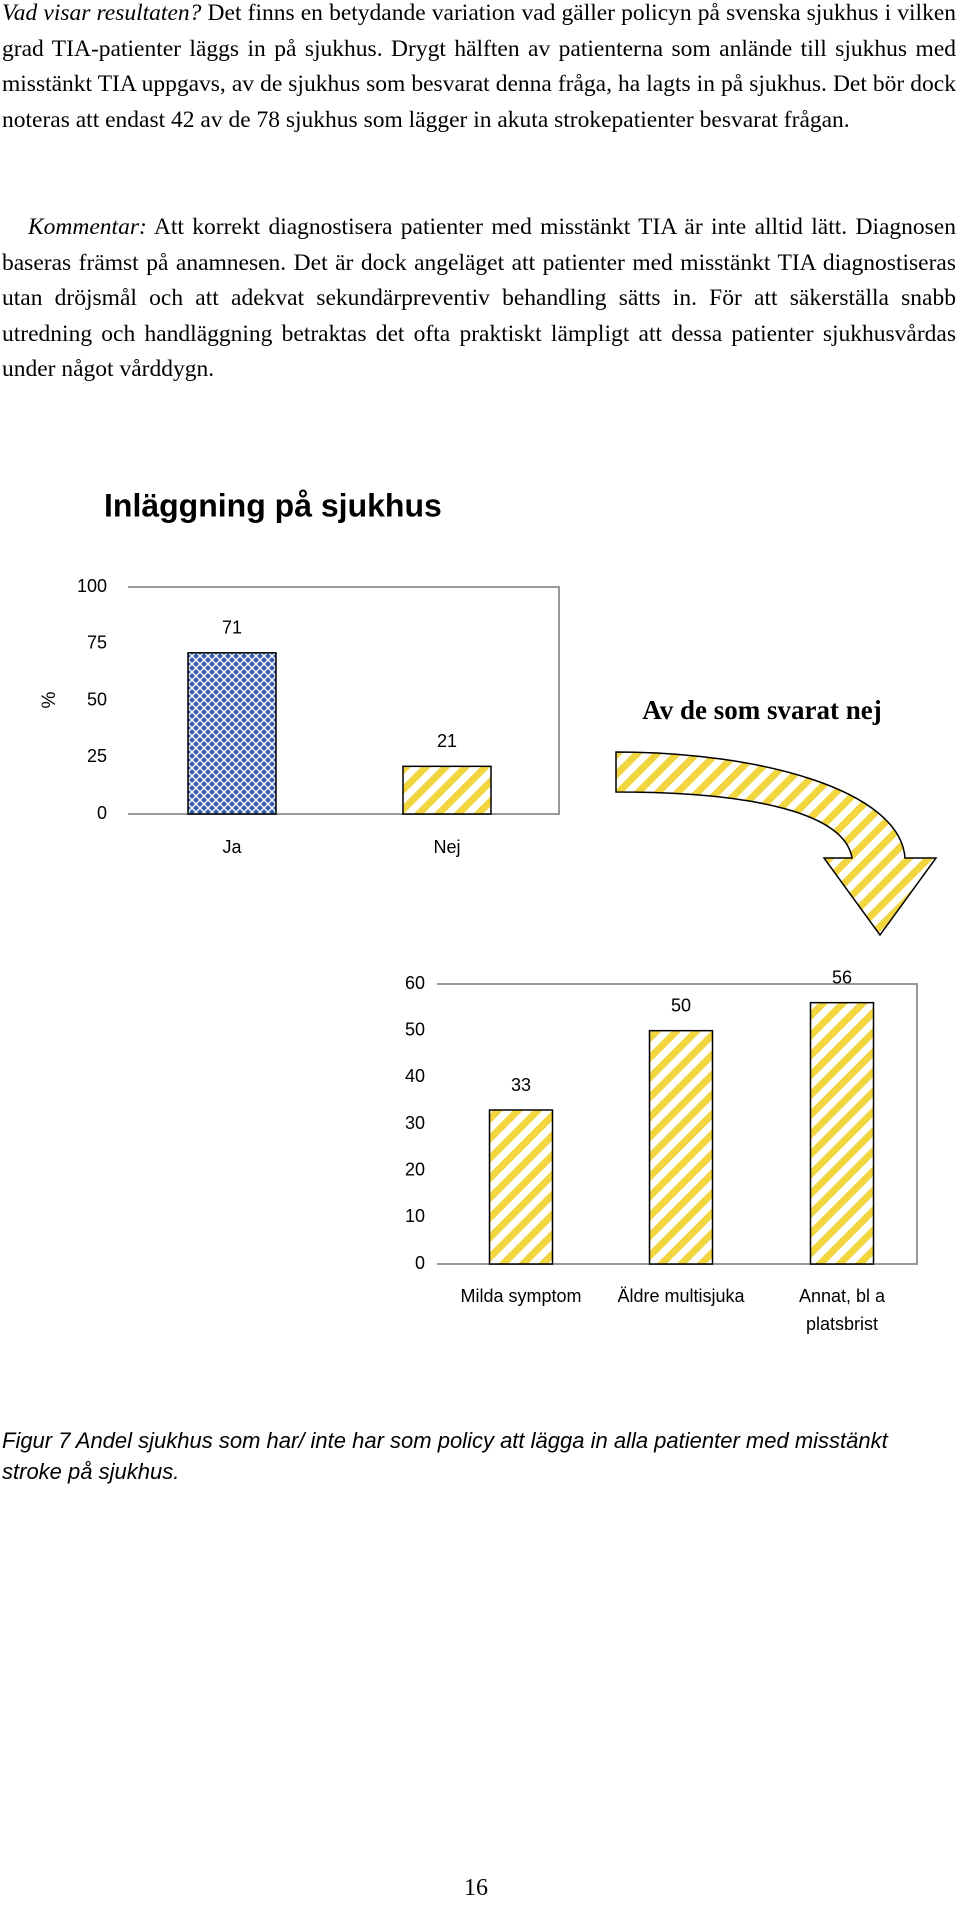 The image size is (960, 1910). I want to click on lead: Kommentar:, so click(87, 227).